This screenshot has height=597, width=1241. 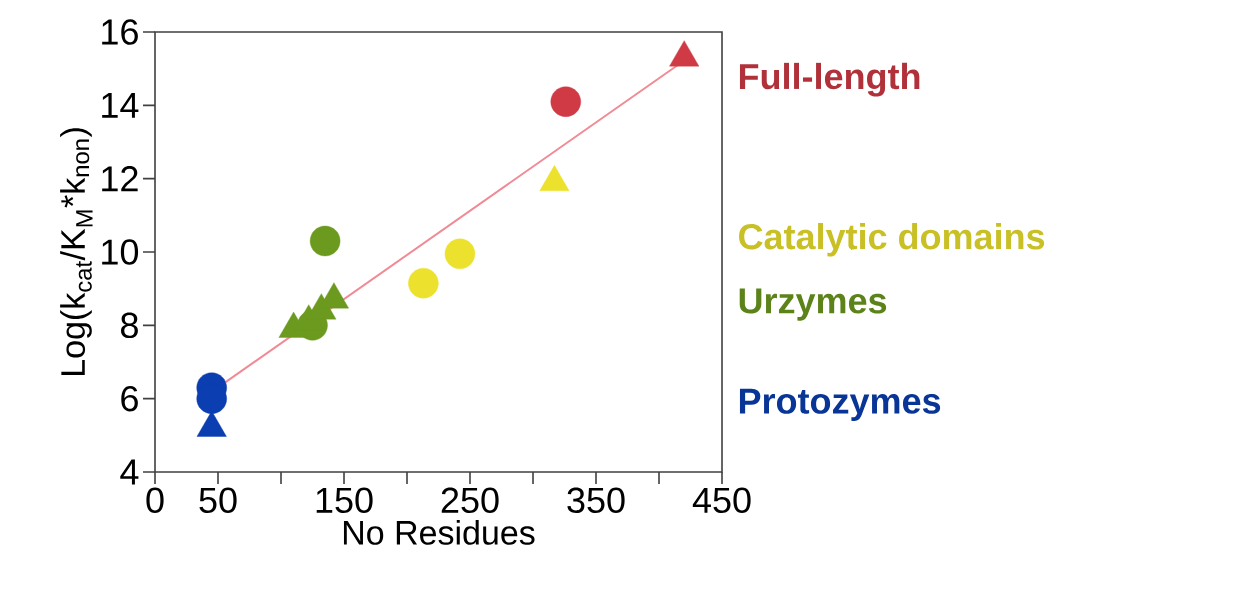 What do you see at coordinates (129, 472) in the screenshot?
I see `y-tick-label: 4` at bounding box center [129, 472].